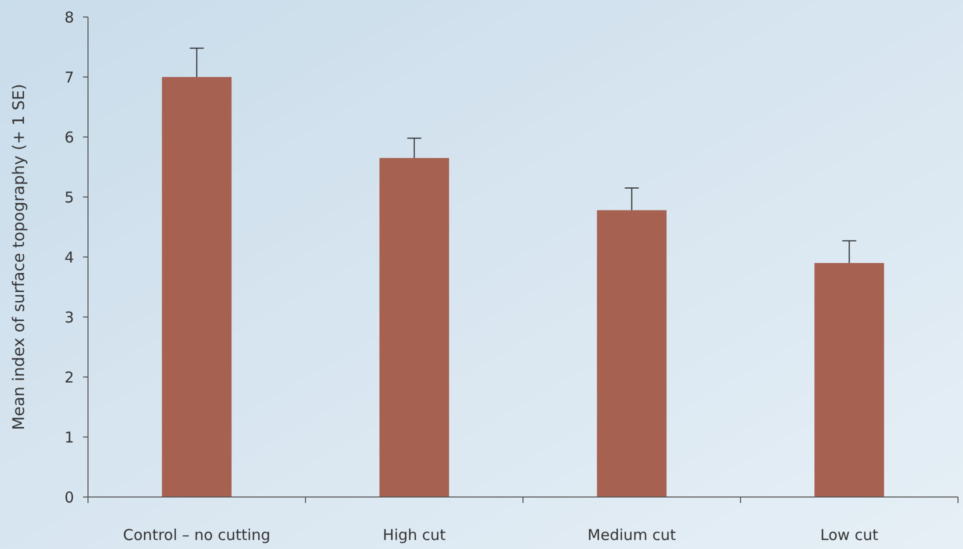 This screenshot has width=963, height=549. Describe the element at coordinates (69, 17) in the screenshot. I see `y-tick-label: 8` at that location.